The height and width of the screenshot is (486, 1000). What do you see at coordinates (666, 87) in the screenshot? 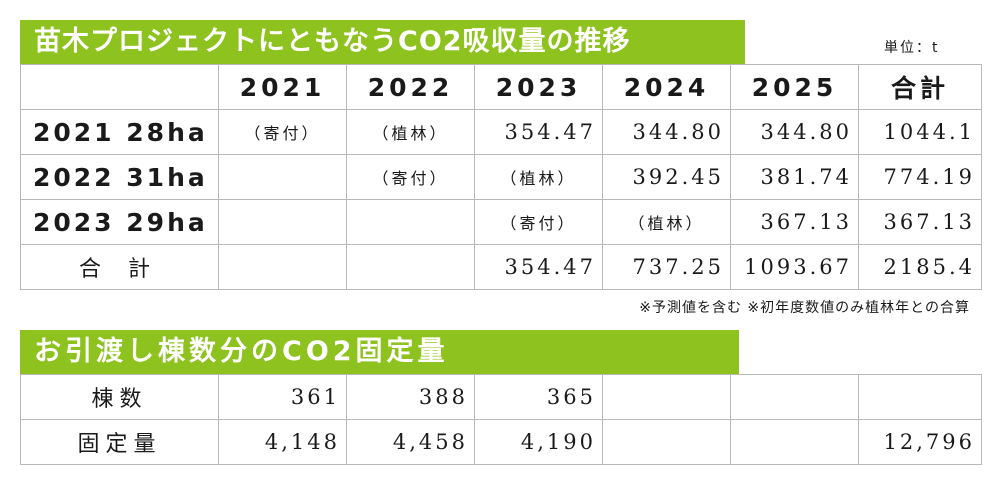
I see `year-header: 2024` at bounding box center [666, 87].